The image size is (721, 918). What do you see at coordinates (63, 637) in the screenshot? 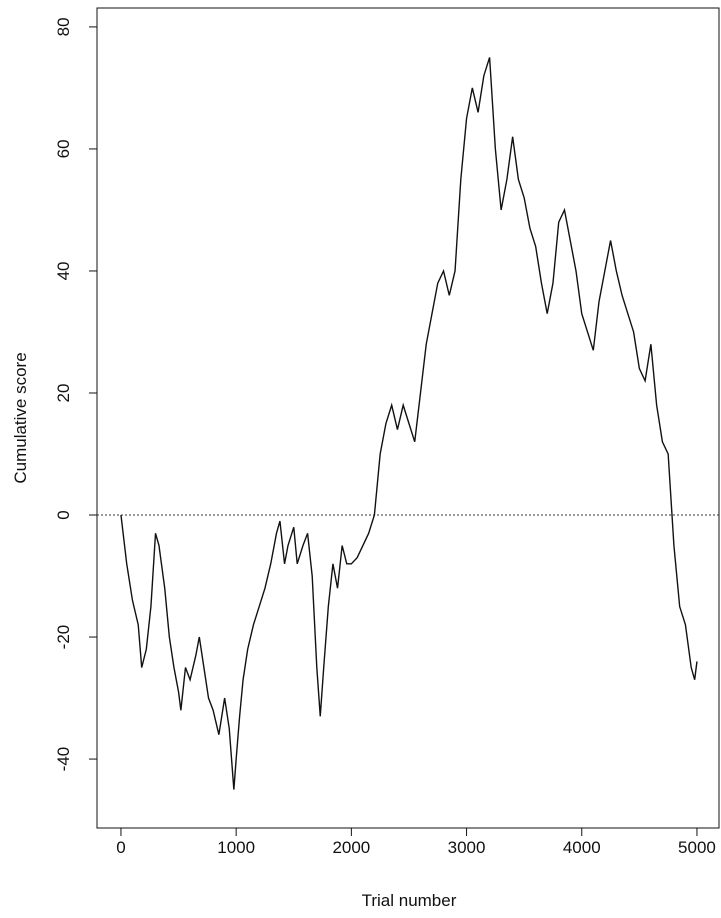
I see `y-tick-label: -20` at bounding box center [63, 637].